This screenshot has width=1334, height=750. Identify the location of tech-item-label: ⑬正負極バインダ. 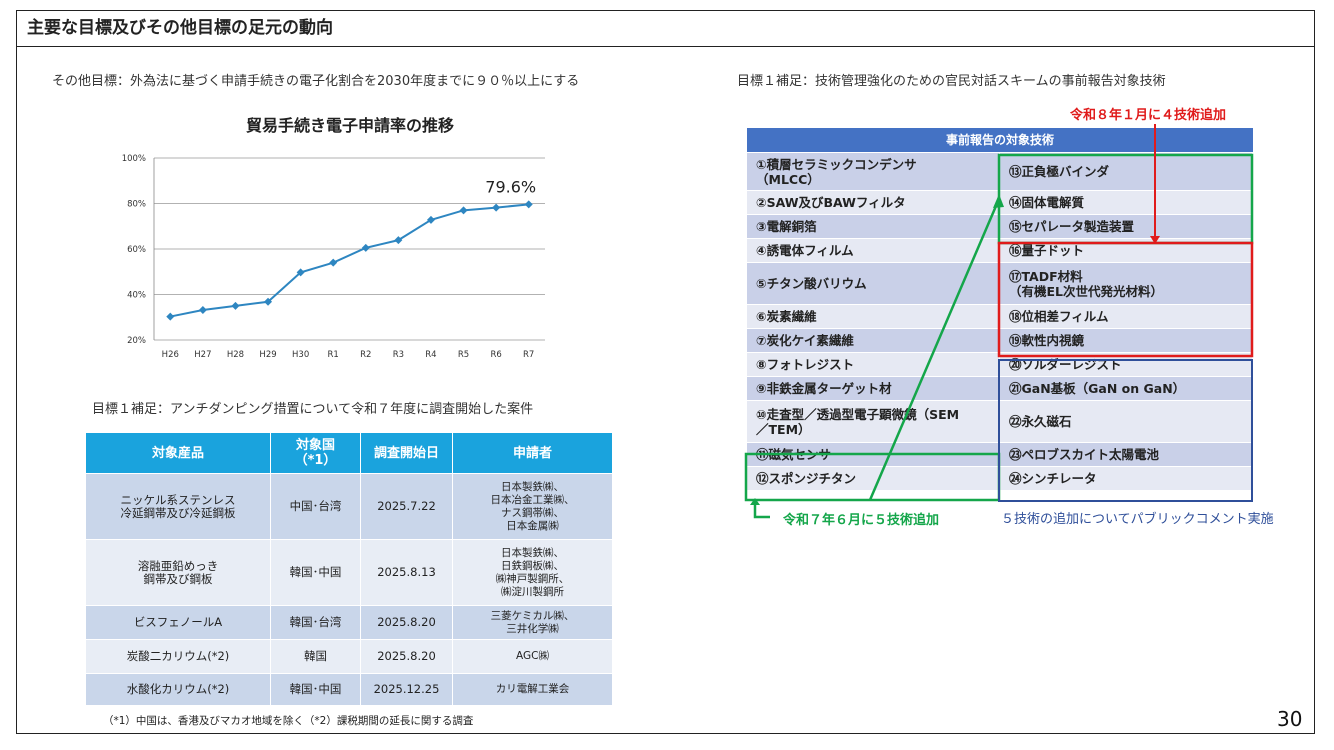
(1059, 171).